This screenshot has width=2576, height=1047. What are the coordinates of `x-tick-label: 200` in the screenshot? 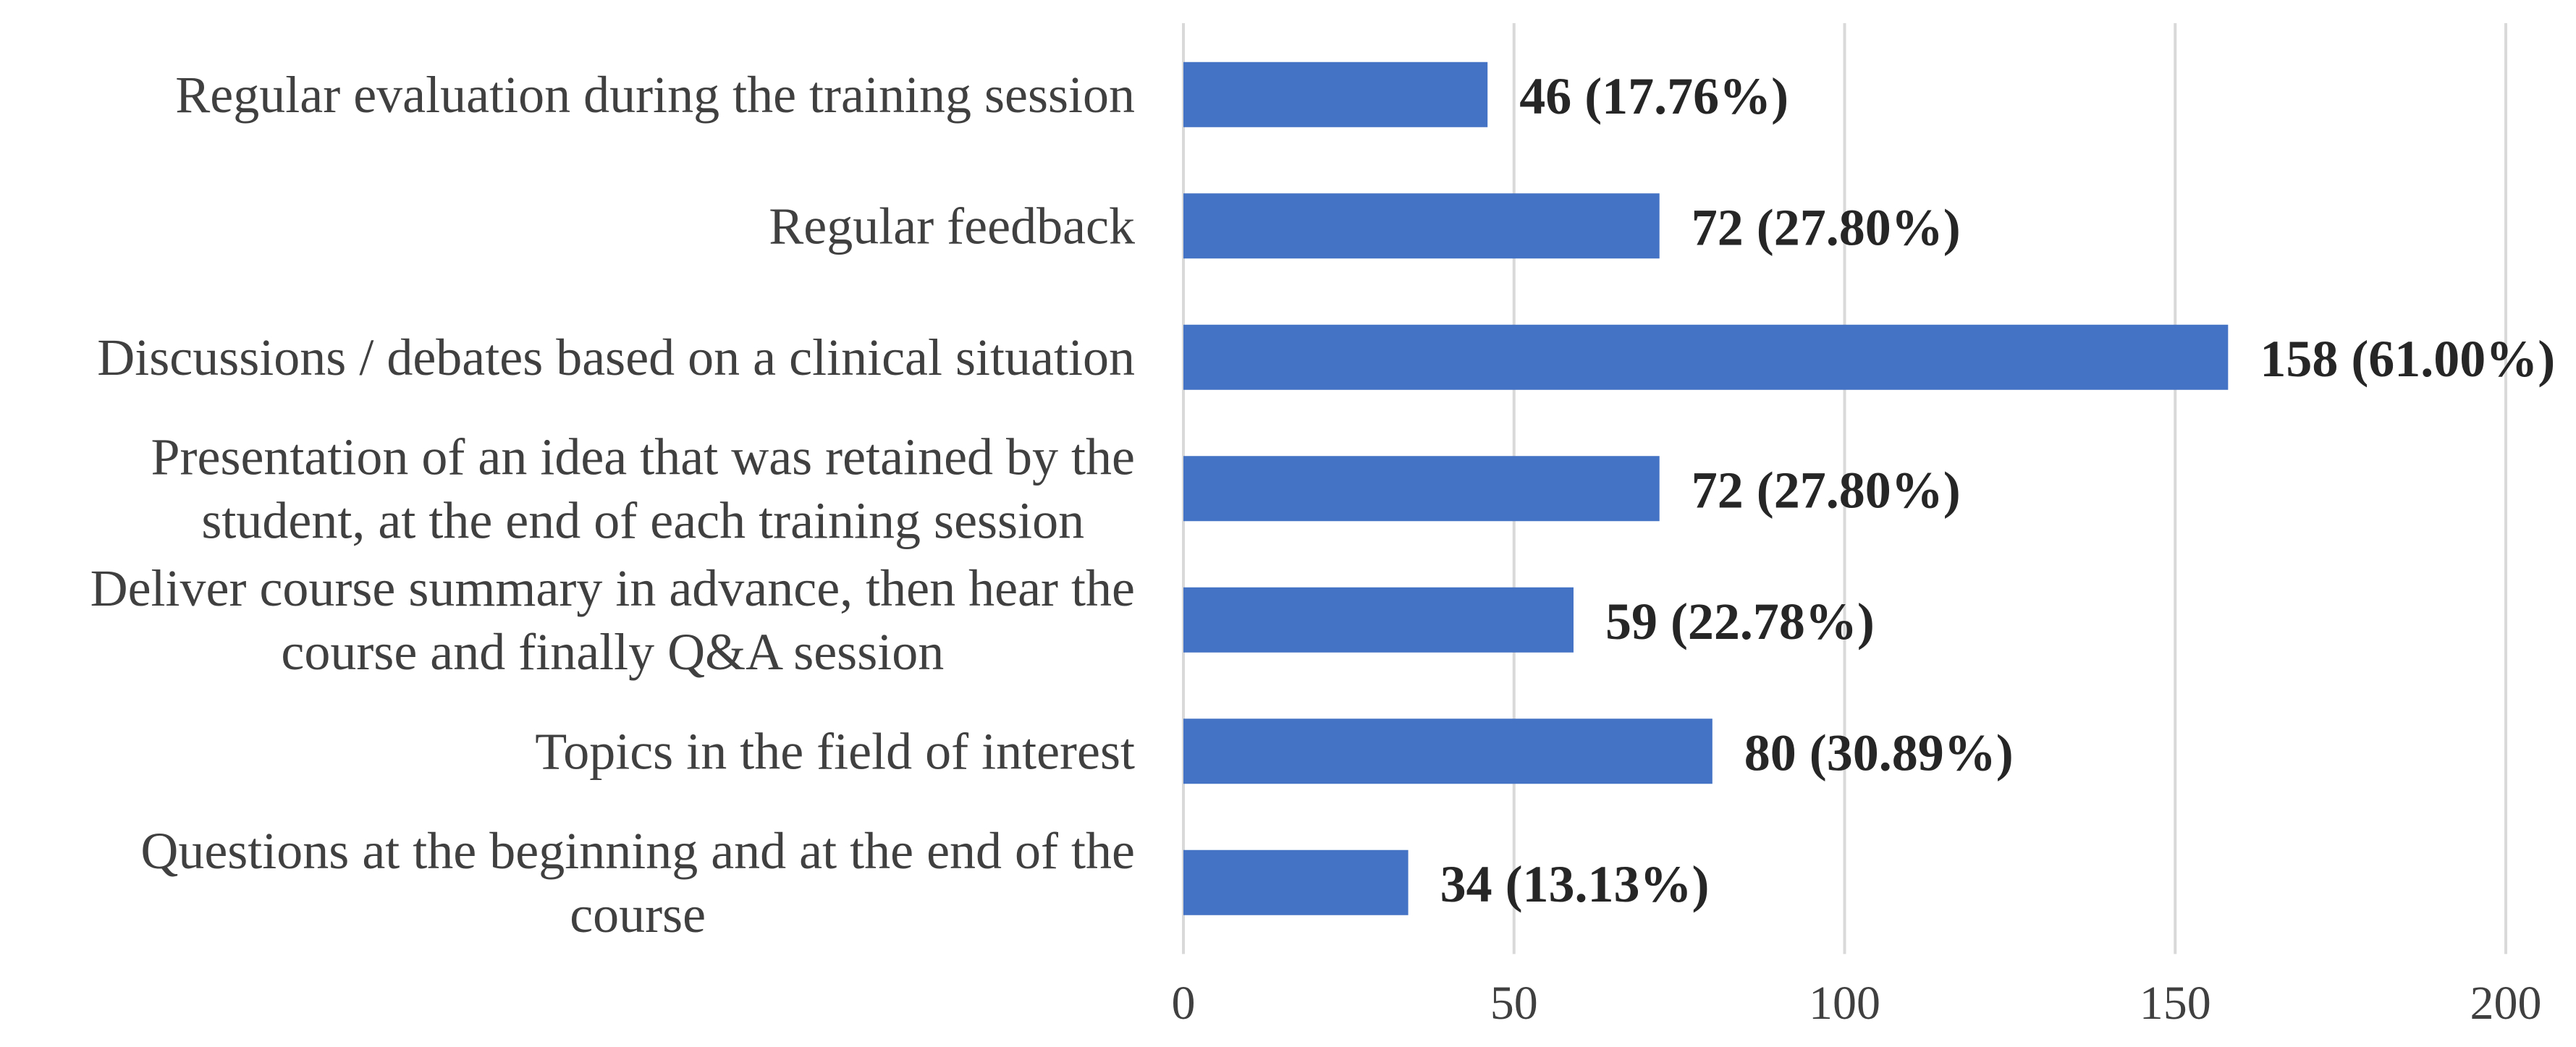 It's located at (2506, 1003).